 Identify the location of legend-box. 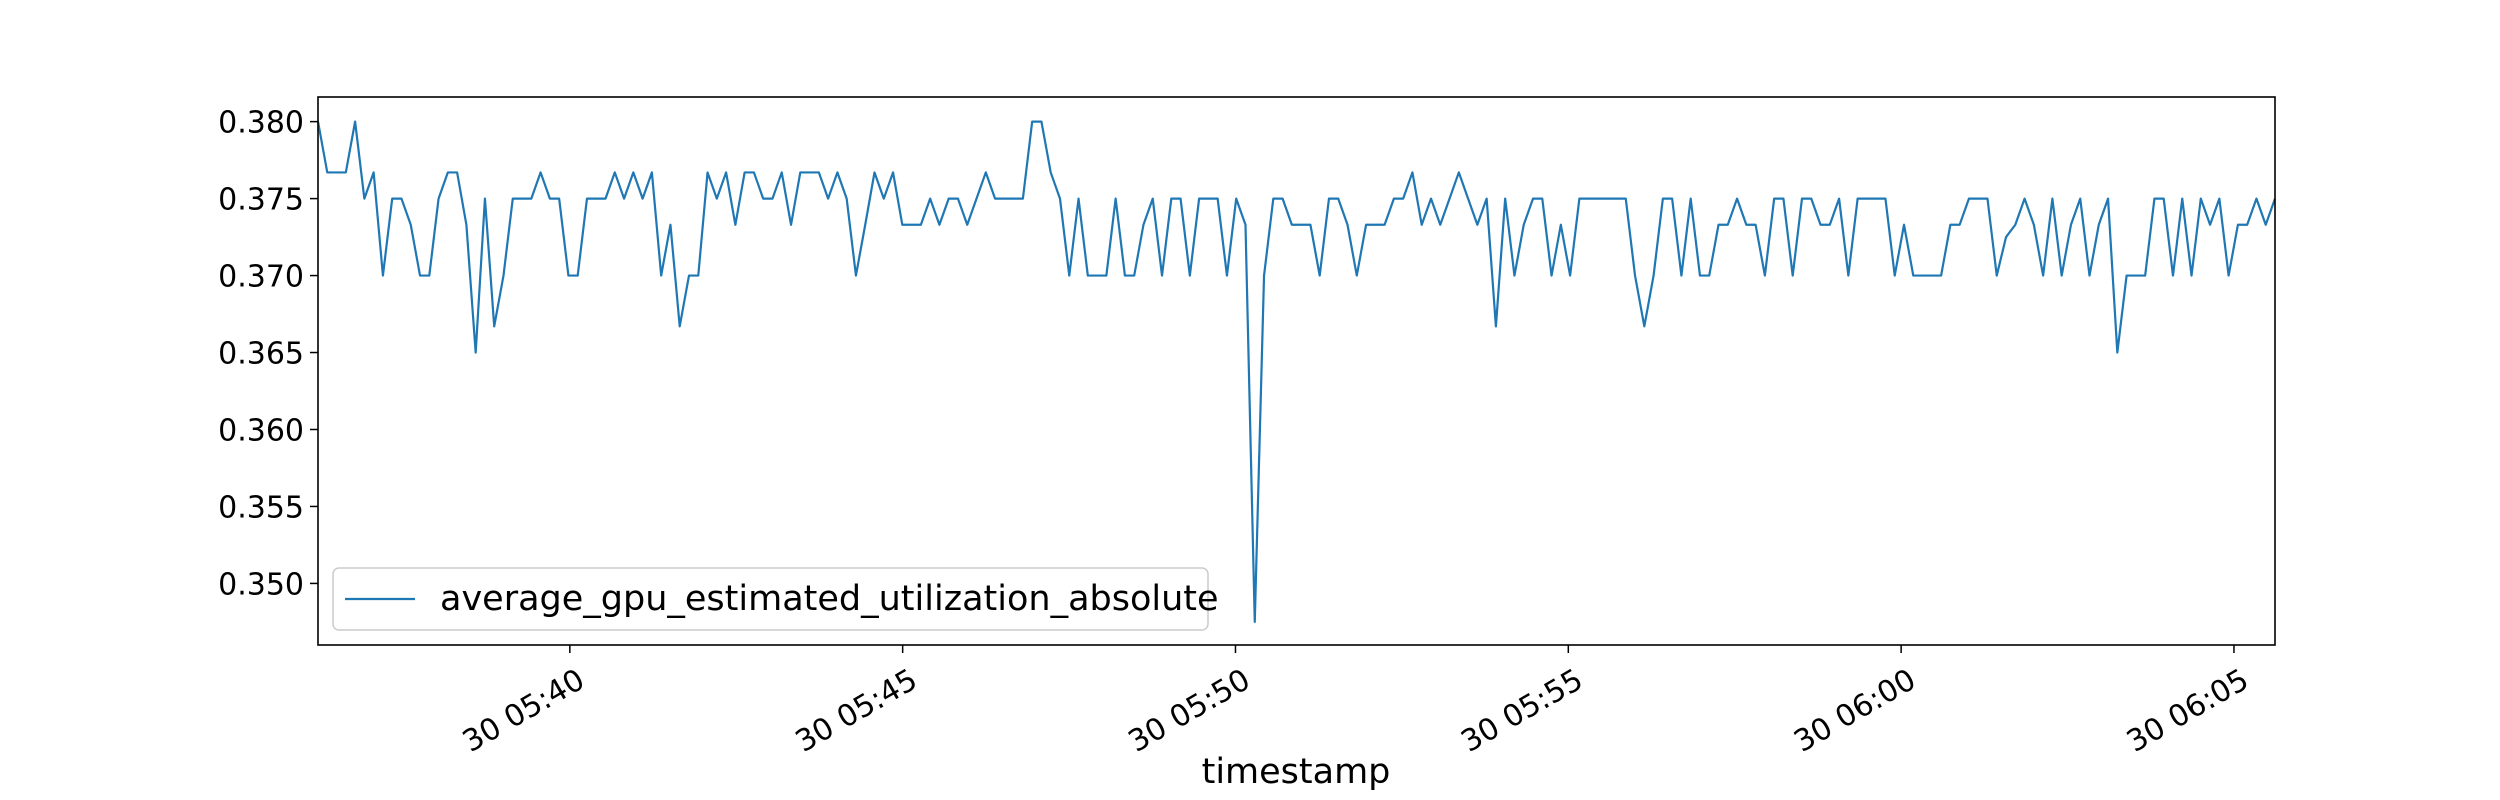
(770, 599).